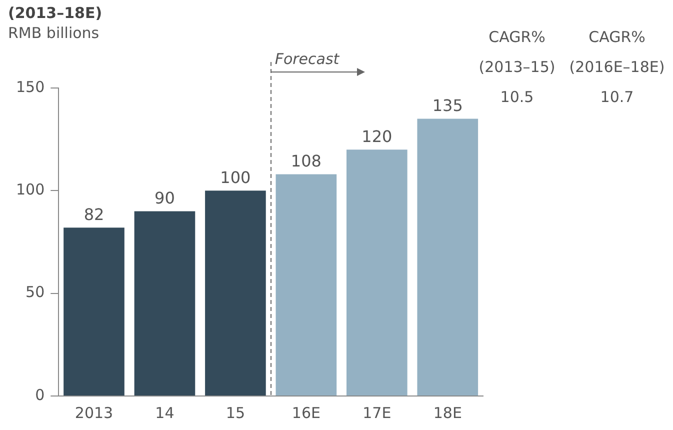 The height and width of the screenshot is (430, 673). I want to click on y-tick-label: 50, so click(35, 292).